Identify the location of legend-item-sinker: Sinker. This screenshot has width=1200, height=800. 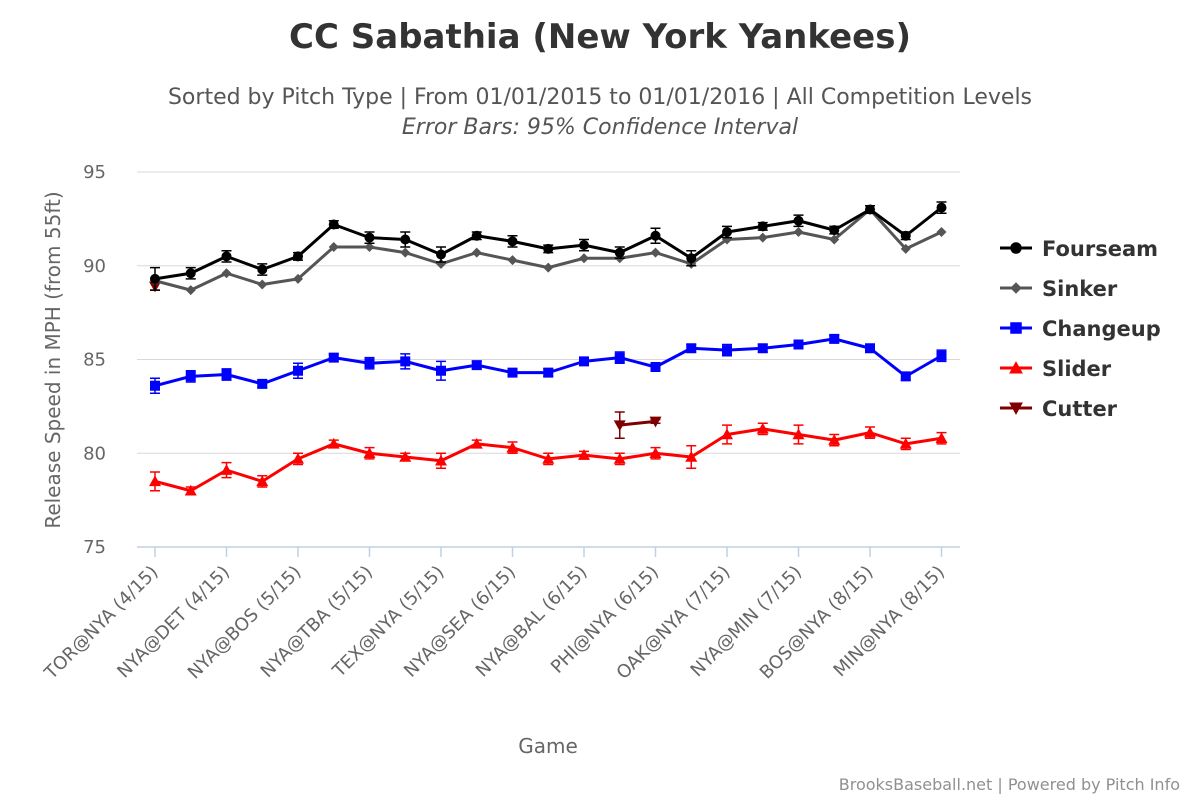
(1059, 289).